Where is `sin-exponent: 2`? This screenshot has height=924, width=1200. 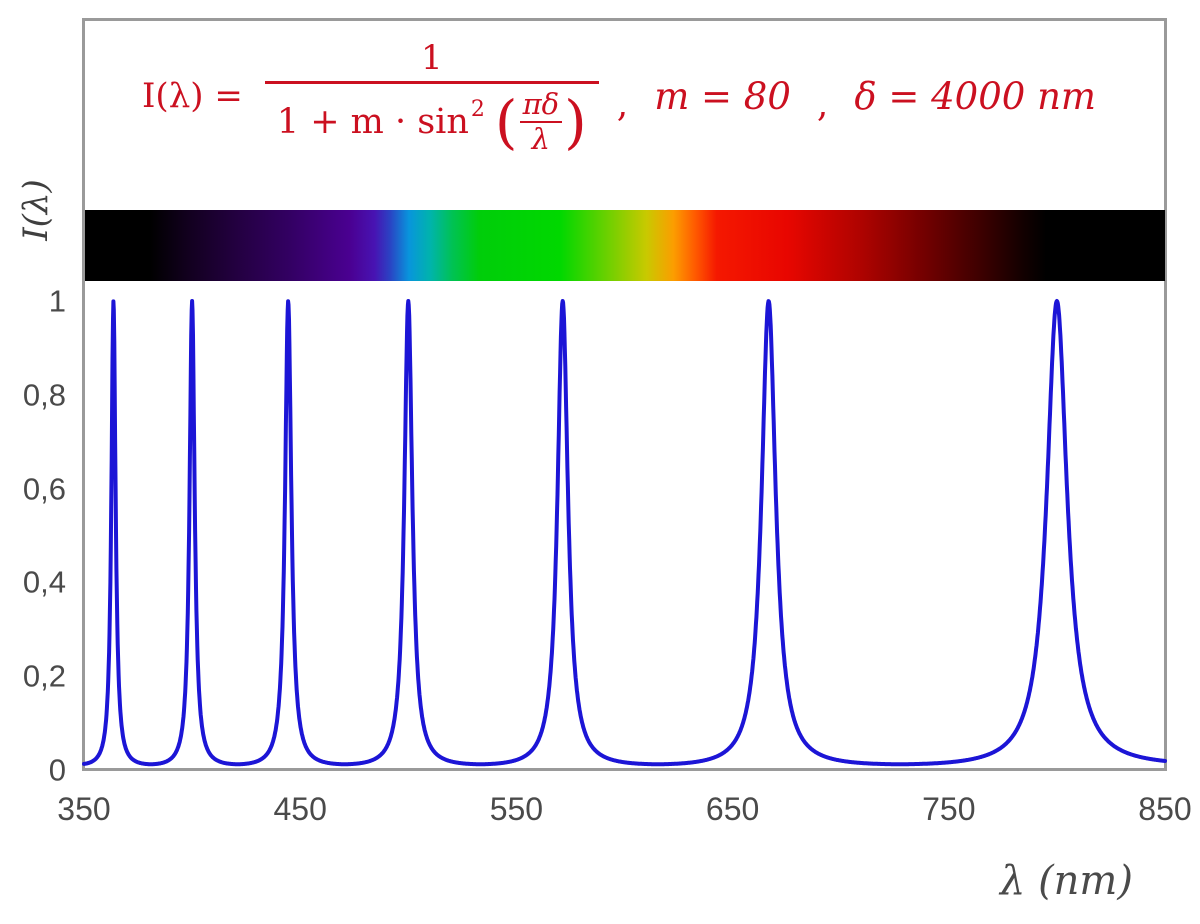 sin-exponent: 2 is located at coordinates (477, 109).